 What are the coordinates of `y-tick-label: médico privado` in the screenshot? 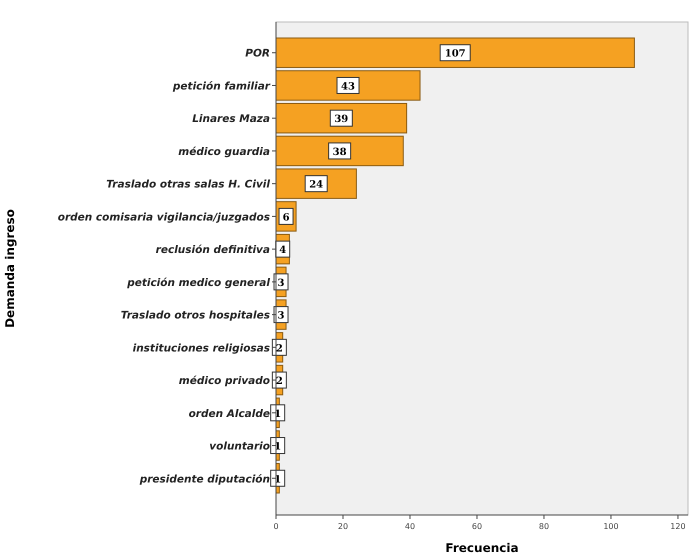 It's located at (224, 381).